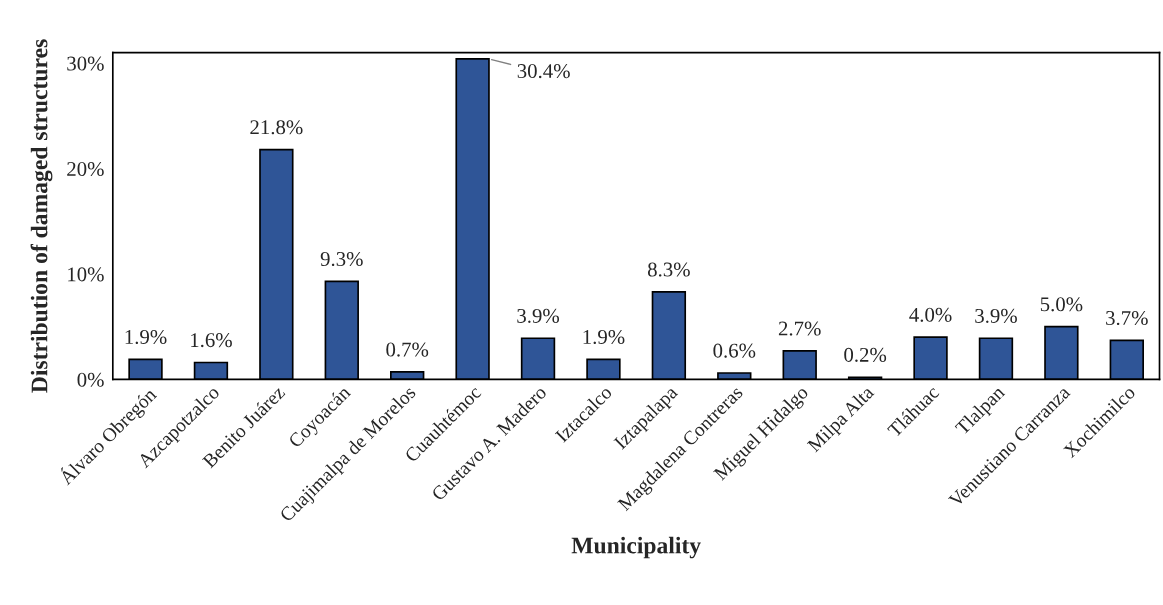 The height and width of the screenshot is (605, 1163). What do you see at coordinates (407, 349) in the screenshot?
I see `data-label: 0.7%` at bounding box center [407, 349].